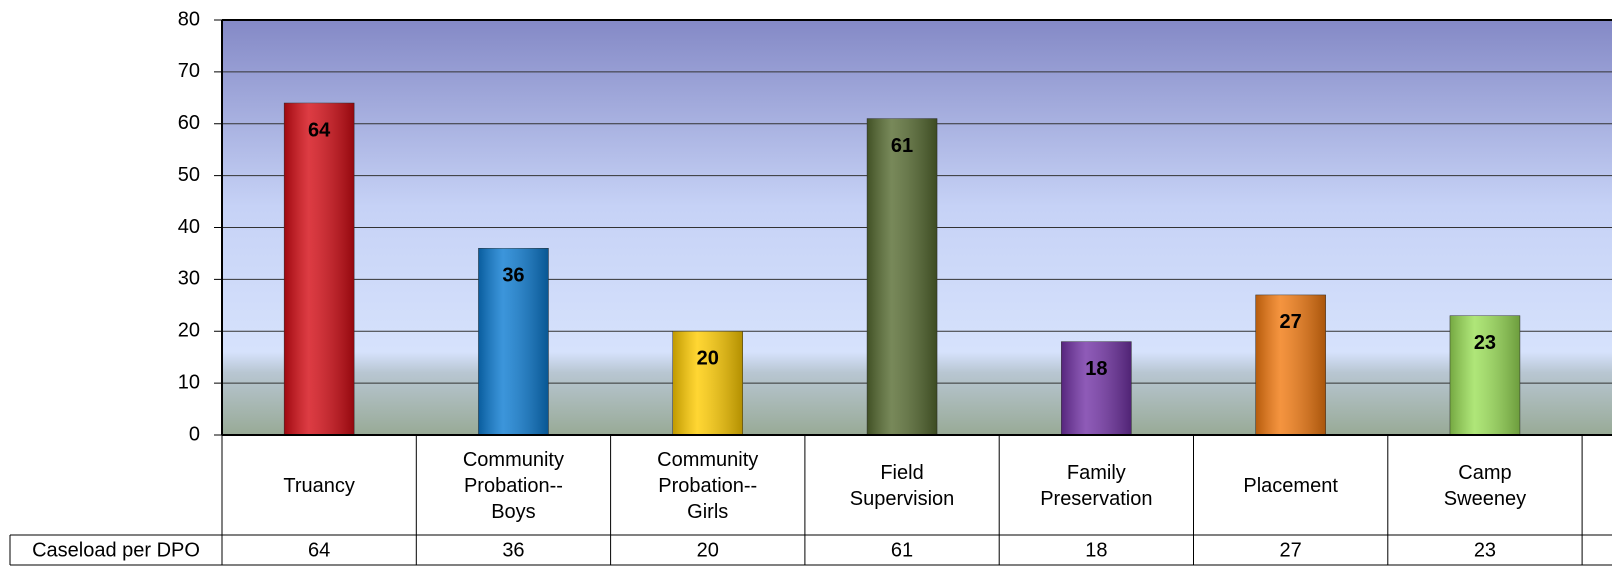 This screenshot has width=1612, height=581. I want to click on category-cell: Placement, so click(1291, 486).